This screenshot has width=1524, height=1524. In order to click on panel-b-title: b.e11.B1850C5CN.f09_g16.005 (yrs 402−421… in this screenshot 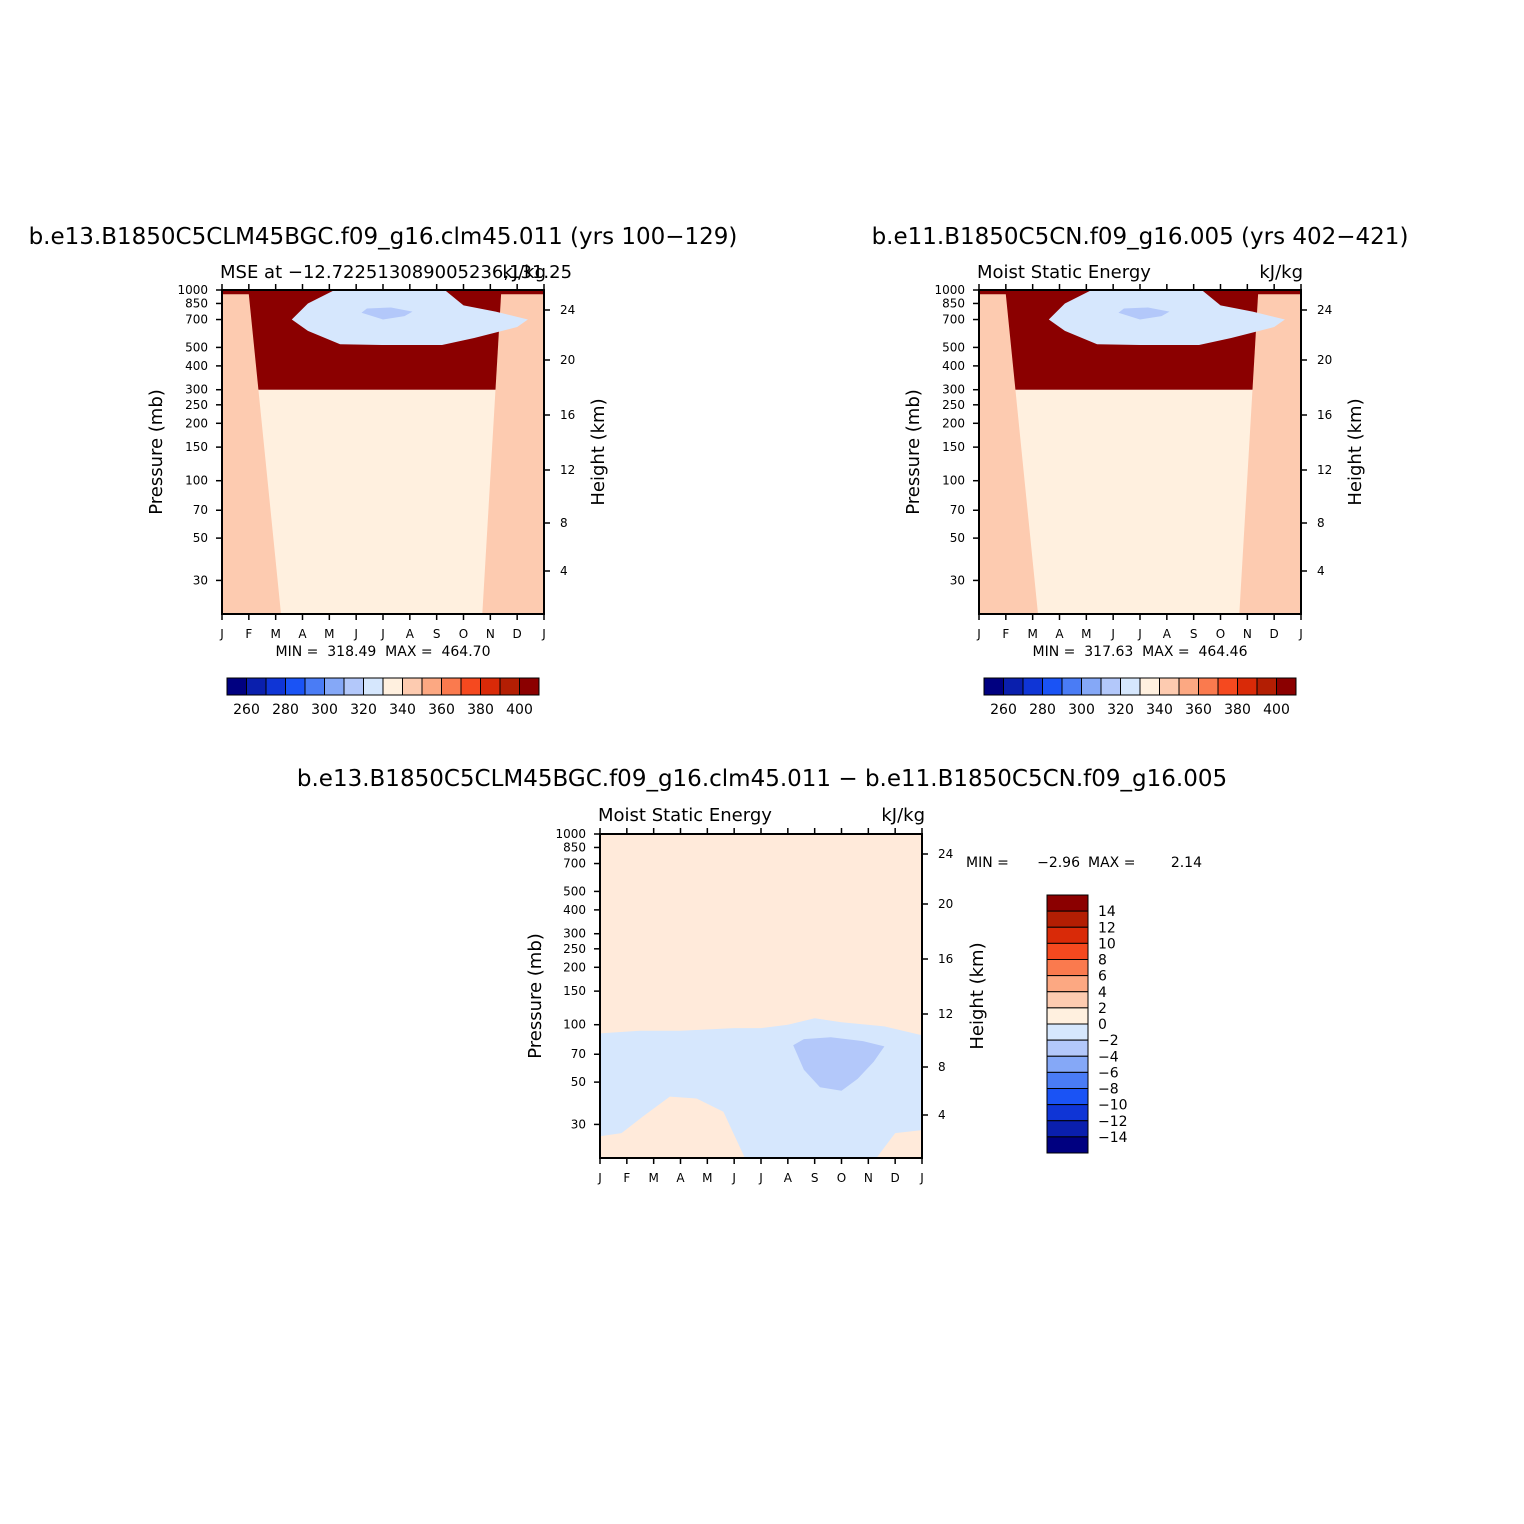, I will do `click(1140, 237)`.